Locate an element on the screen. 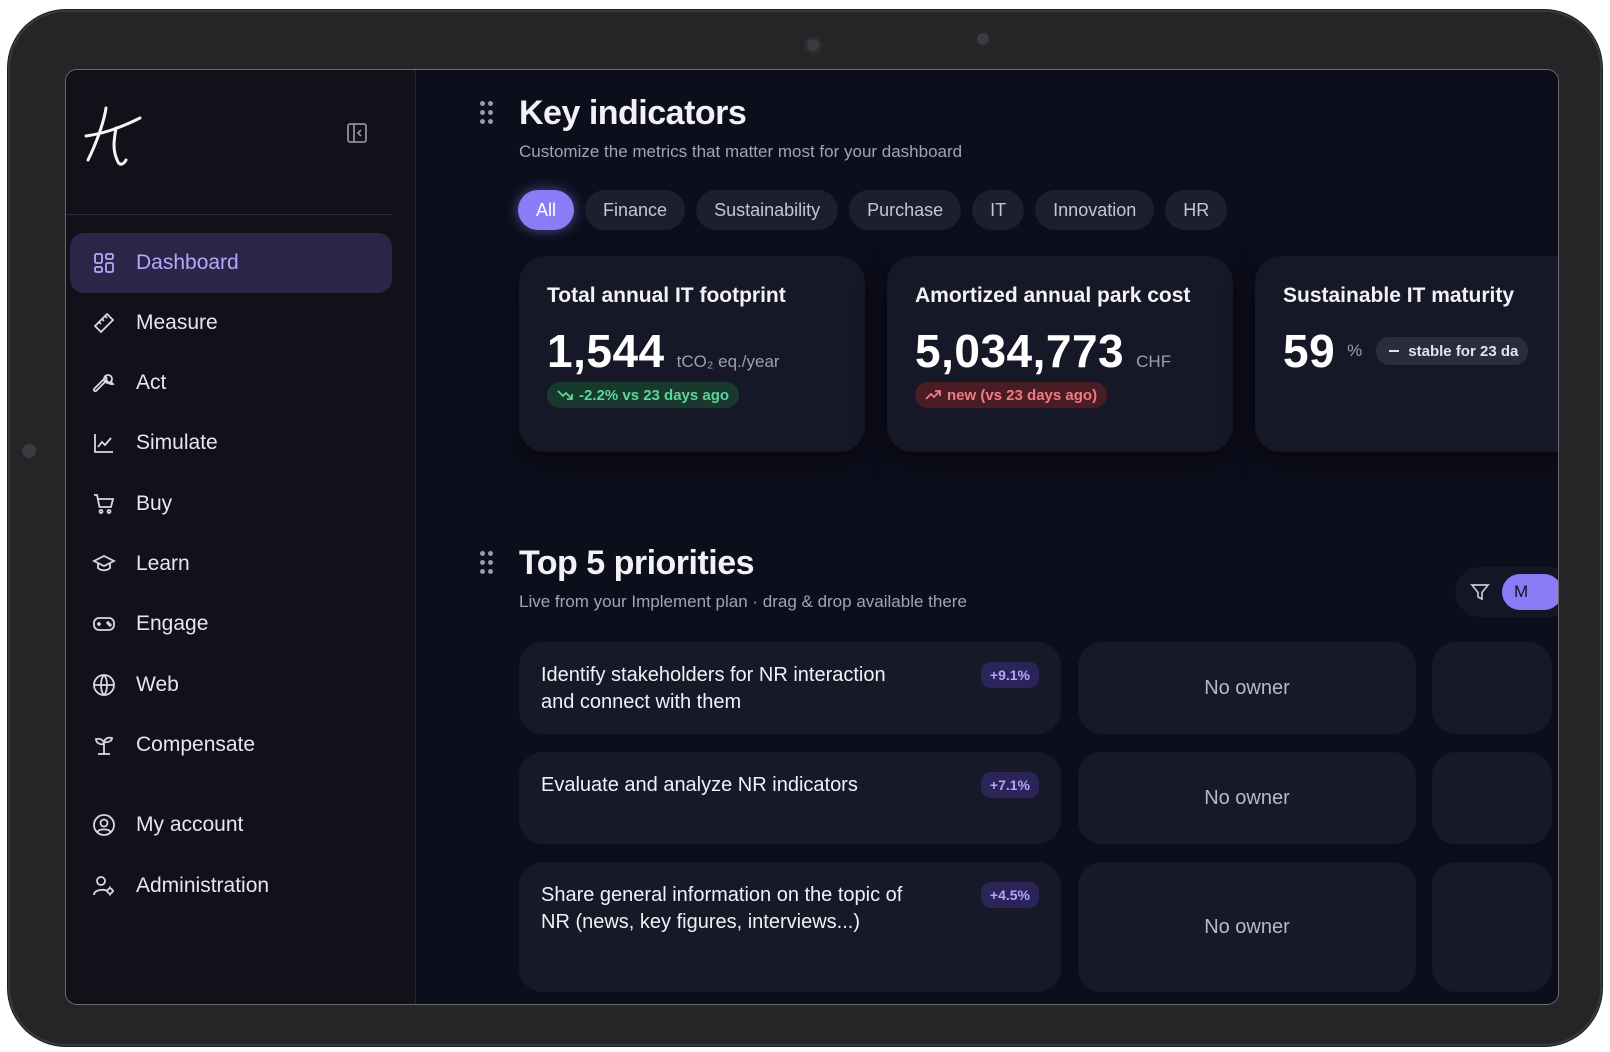 The height and width of the screenshot is (1052, 1610). kpi-trend-text: new (vs 23 days ago) is located at coordinates (1022, 395).